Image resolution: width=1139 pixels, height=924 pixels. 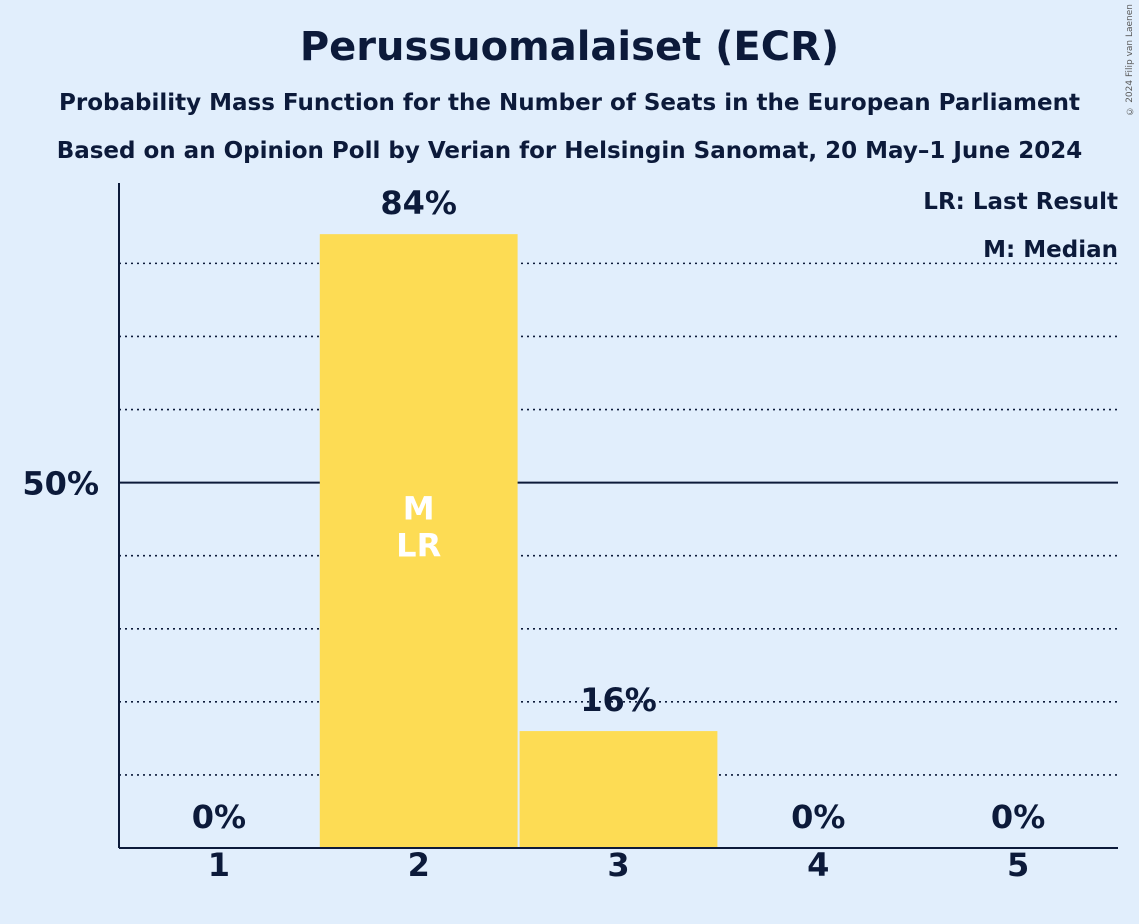 I want to click on x-tick-label-1: 1, so click(x=219, y=865).